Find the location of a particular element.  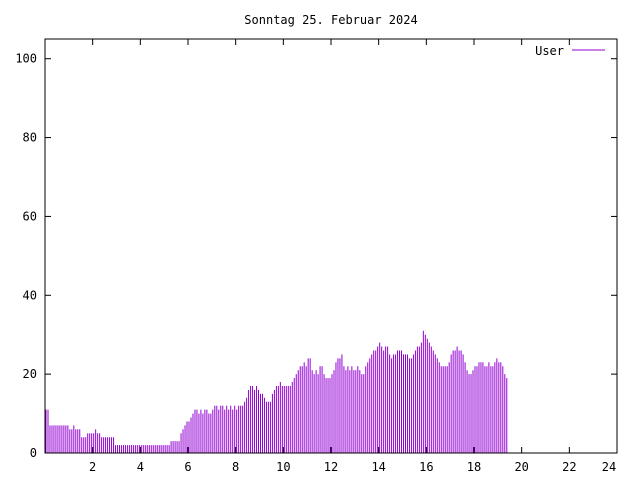

x-tick-label: 10 is located at coordinates (283, 467).